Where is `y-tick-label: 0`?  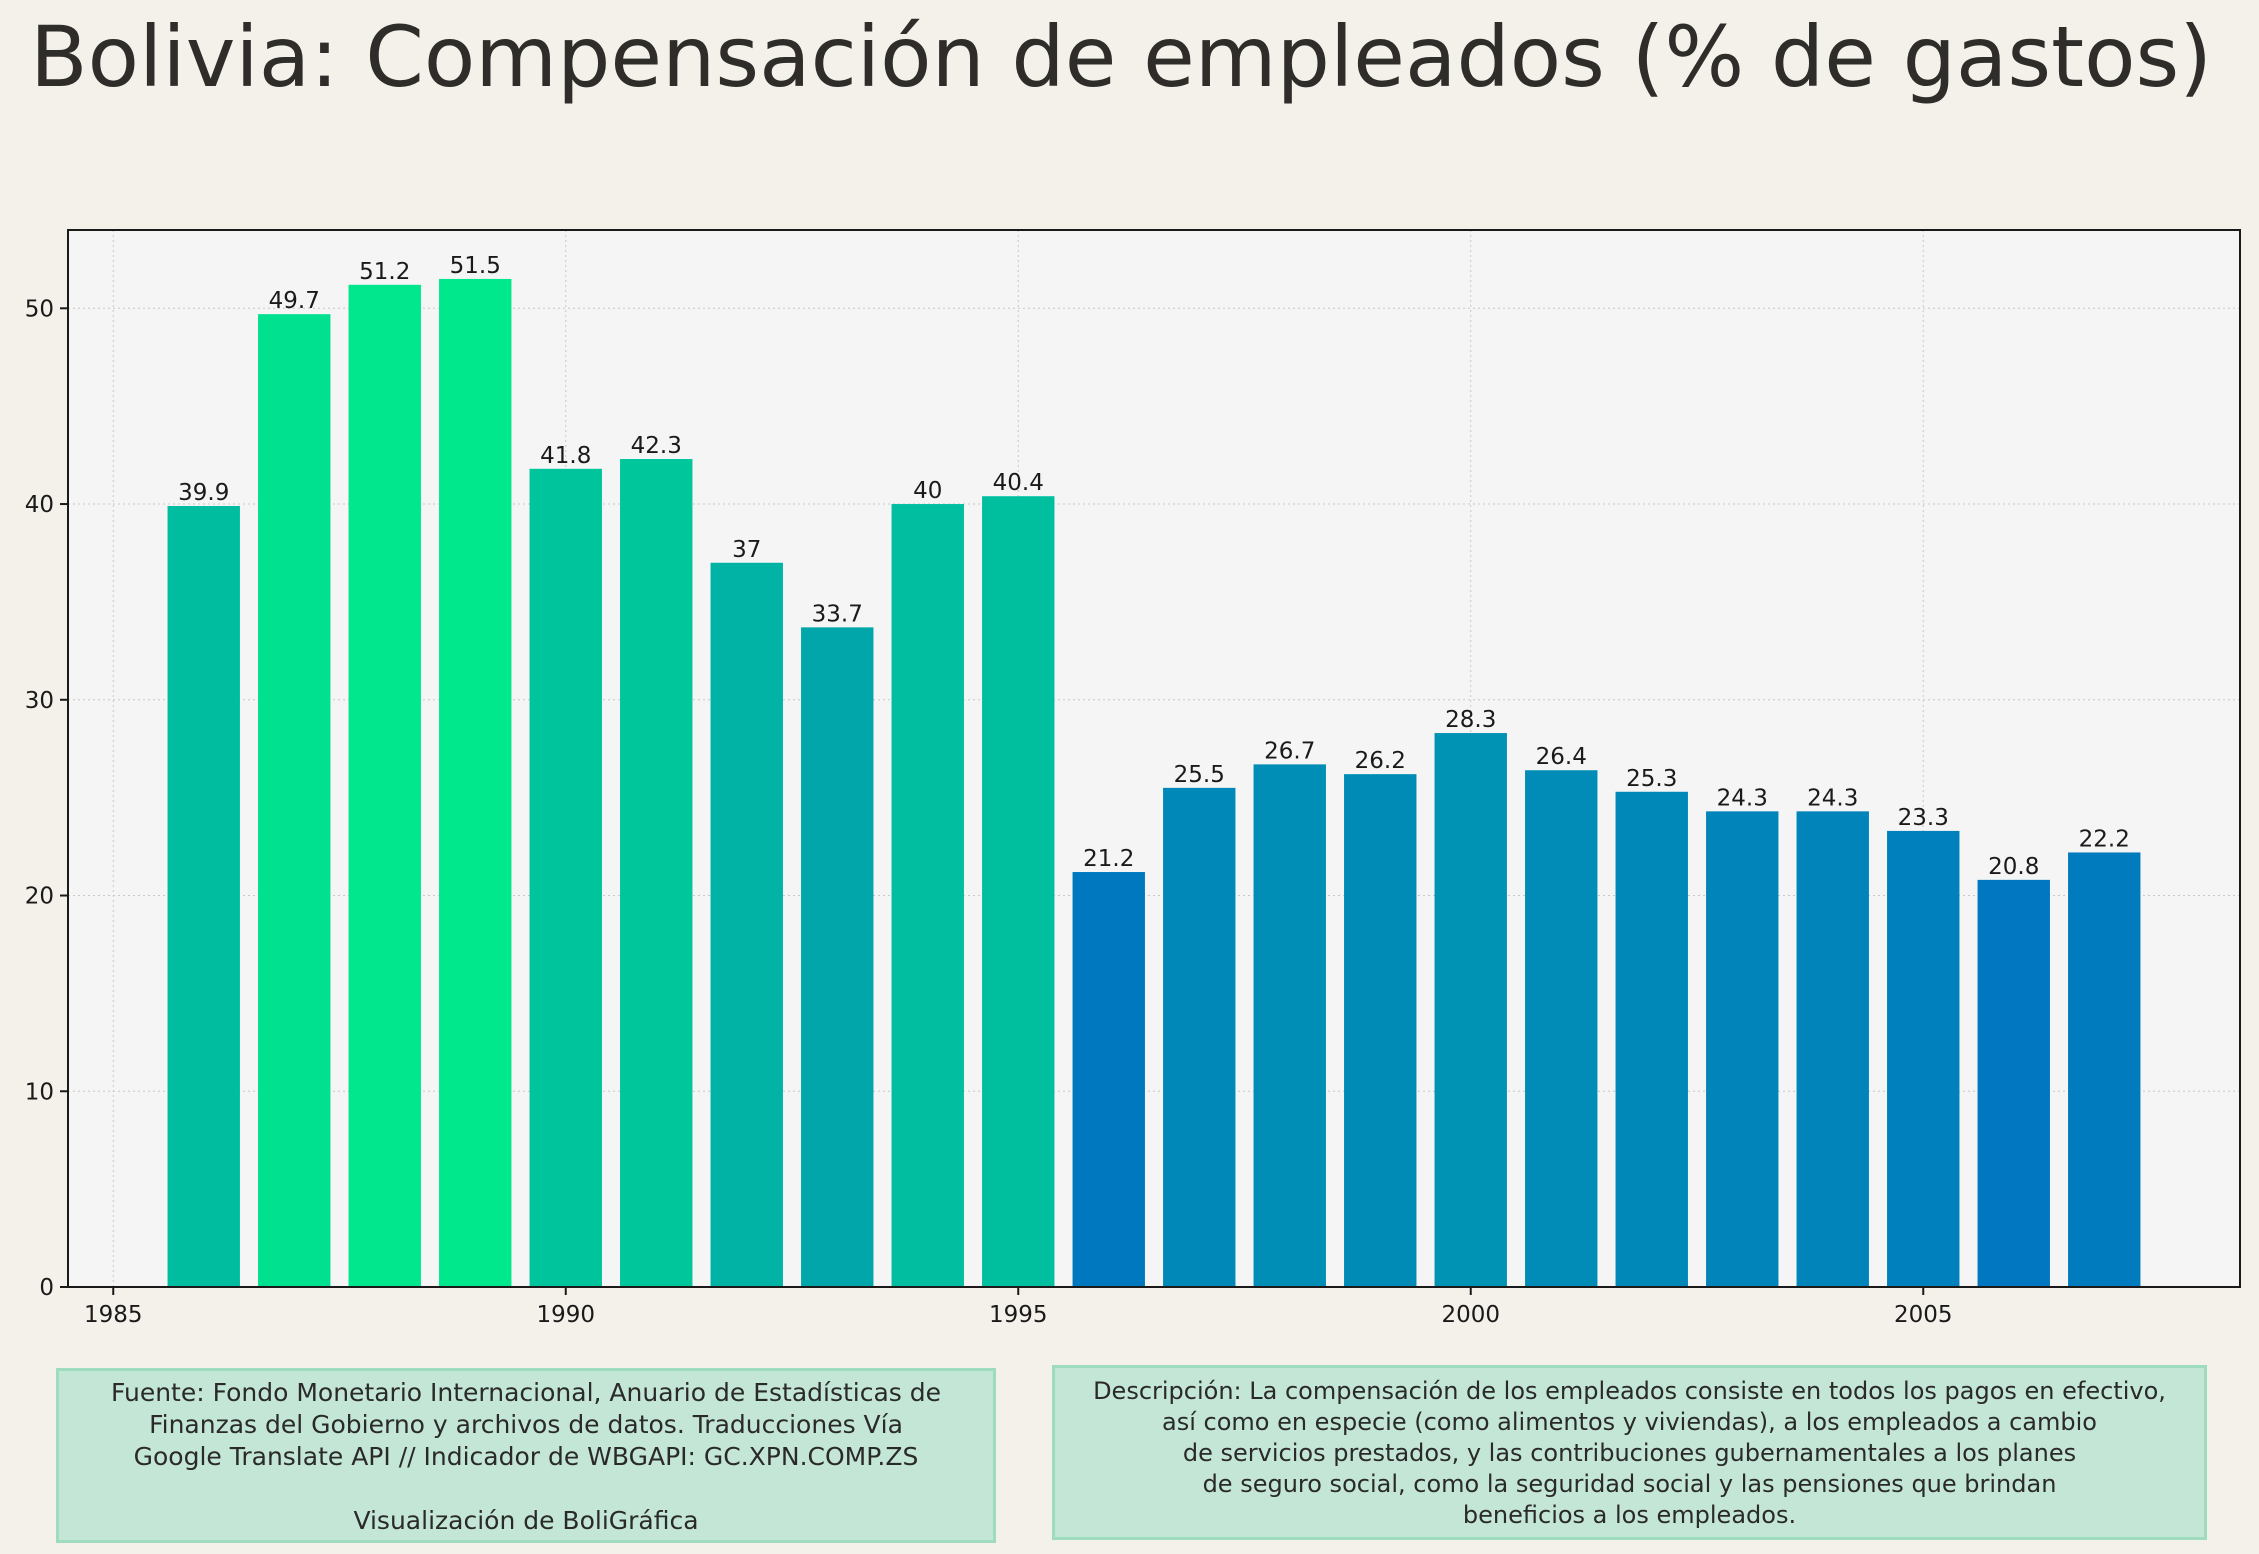 y-tick-label: 0 is located at coordinates (46, 1288).